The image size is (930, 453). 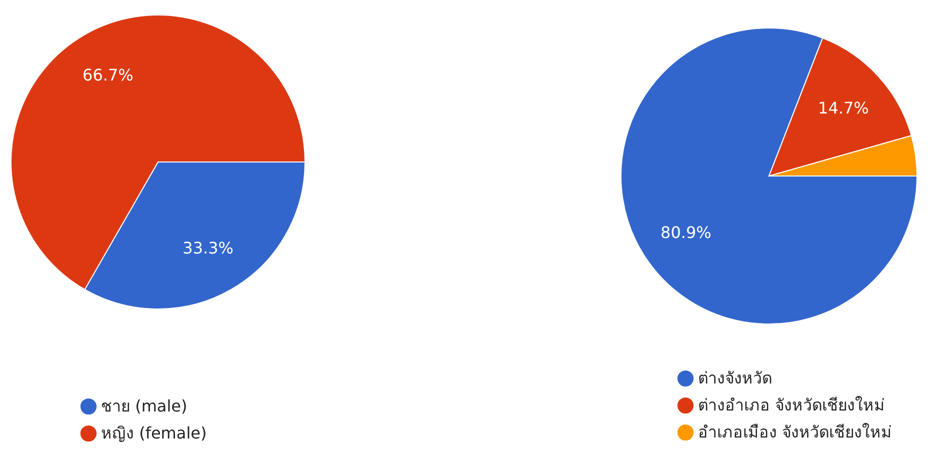 I want to click on legend-label: ชาย (male), so click(x=144, y=406).